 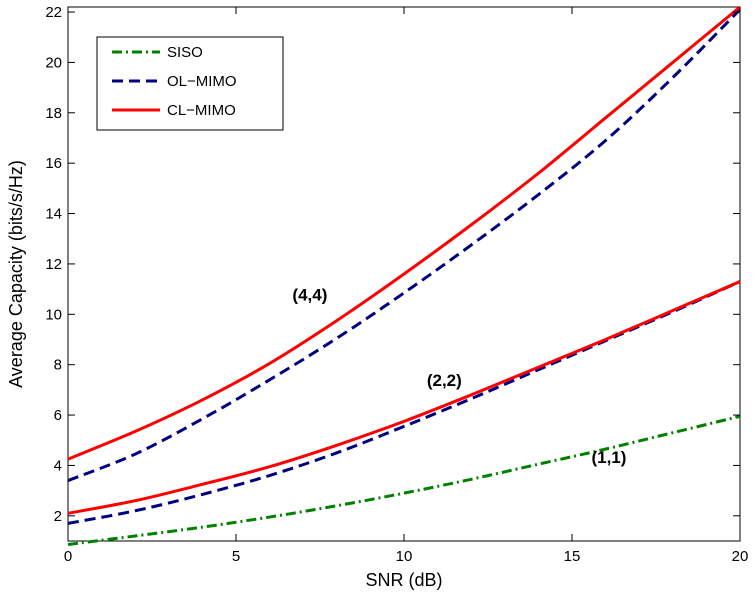 I want to click on x-axis-title: SNR (dB), so click(x=403, y=580).